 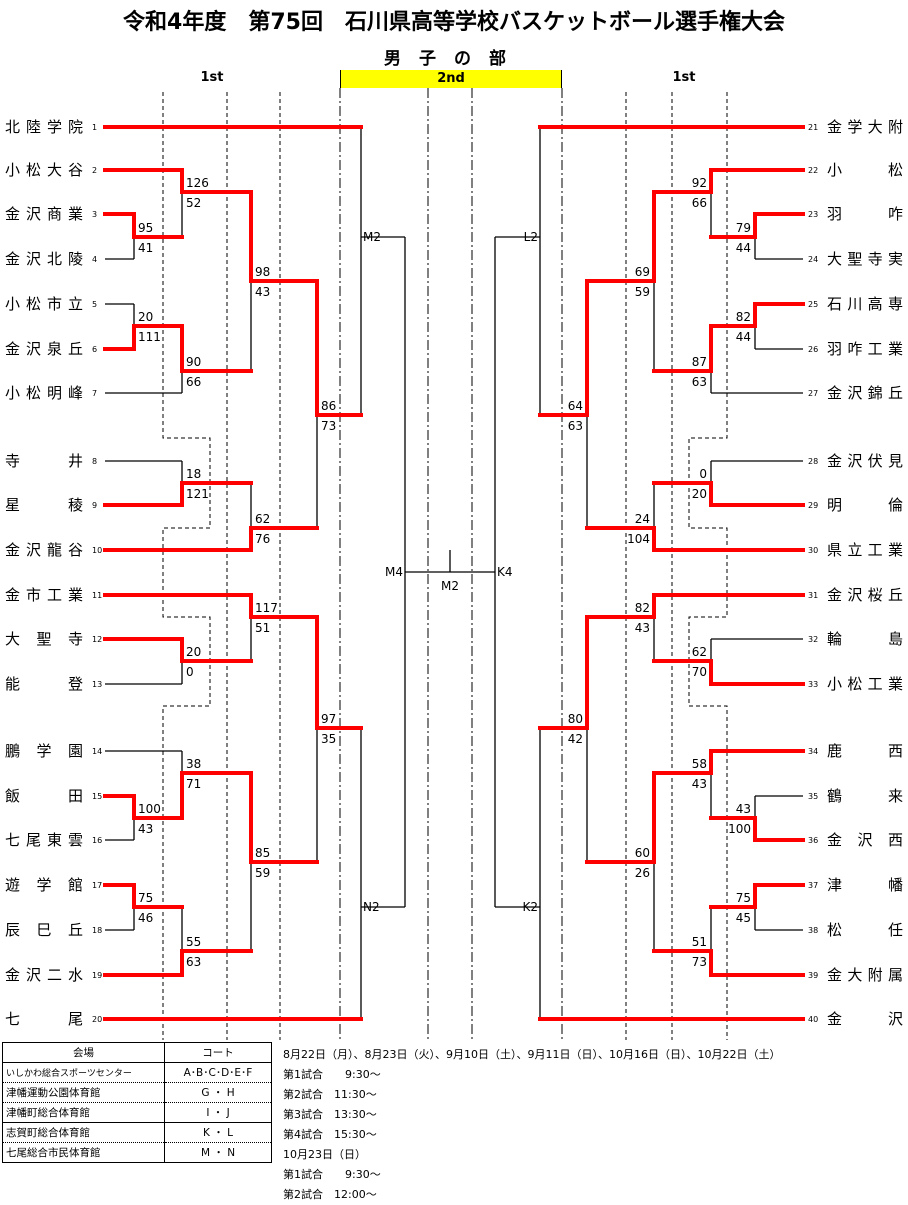 I want to click on schedule-dates: 10月23日（日）, so click(x=324, y=1154).